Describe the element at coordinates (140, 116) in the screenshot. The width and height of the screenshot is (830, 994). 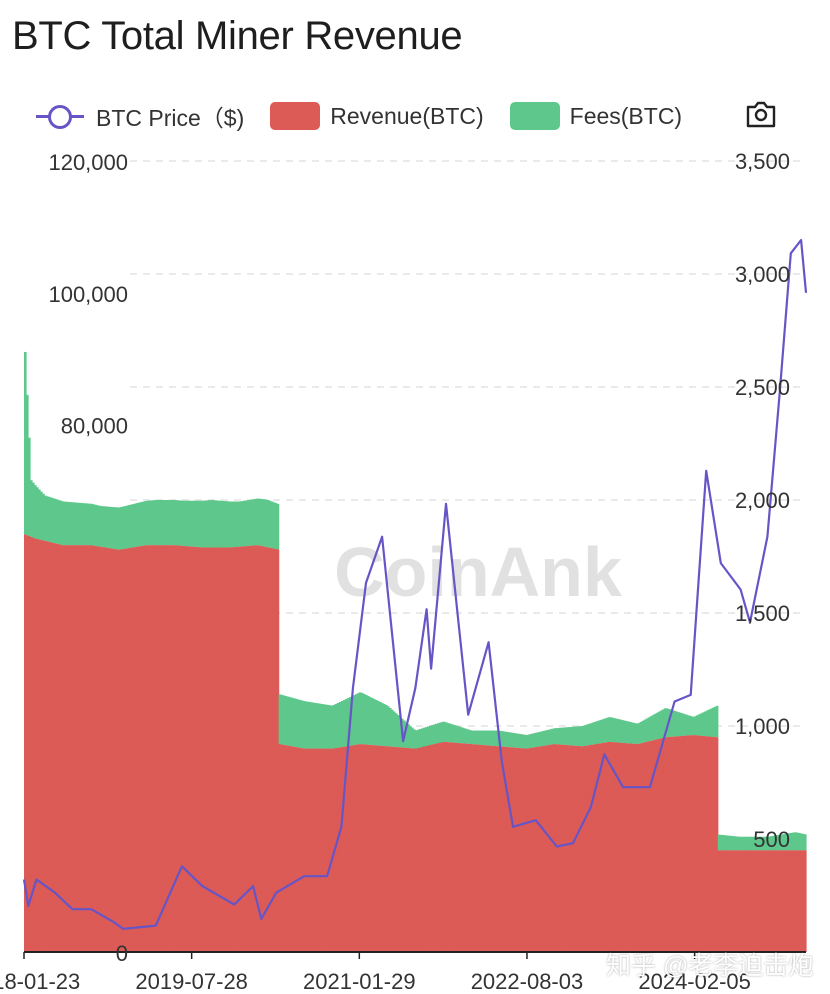
I see `legend-item-btc-price: BTC Price（$)` at that location.